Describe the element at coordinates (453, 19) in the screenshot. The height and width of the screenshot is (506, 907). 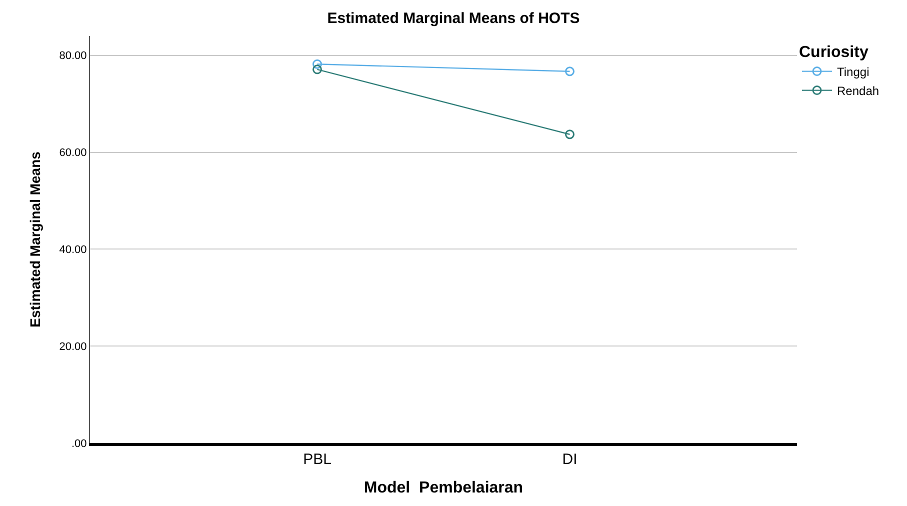
I see `chart-title: Estimated Marginal Means of HOTS` at that location.